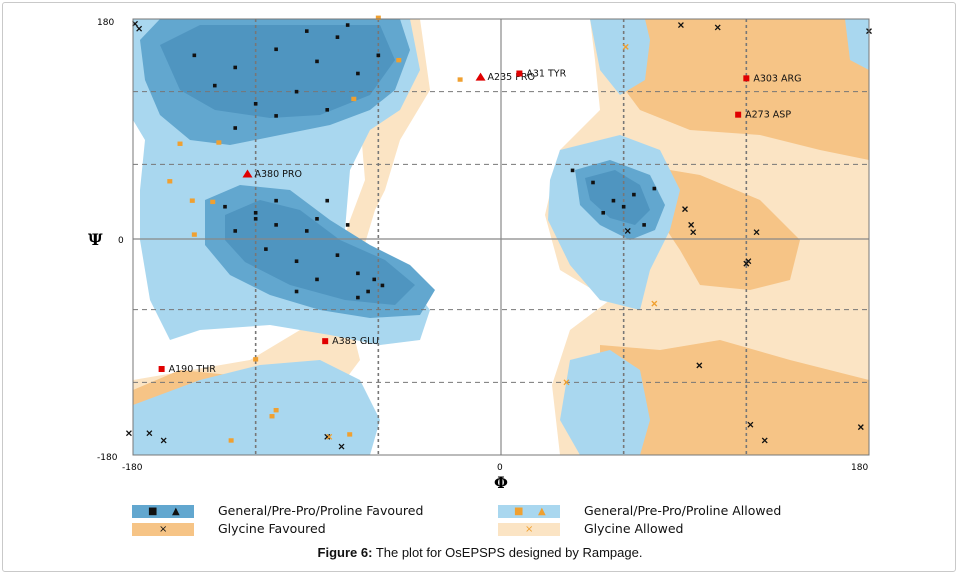 The width and height of the screenshot is (960, 576). I want to click on x-axis-label: Φ, so click(501, 482).